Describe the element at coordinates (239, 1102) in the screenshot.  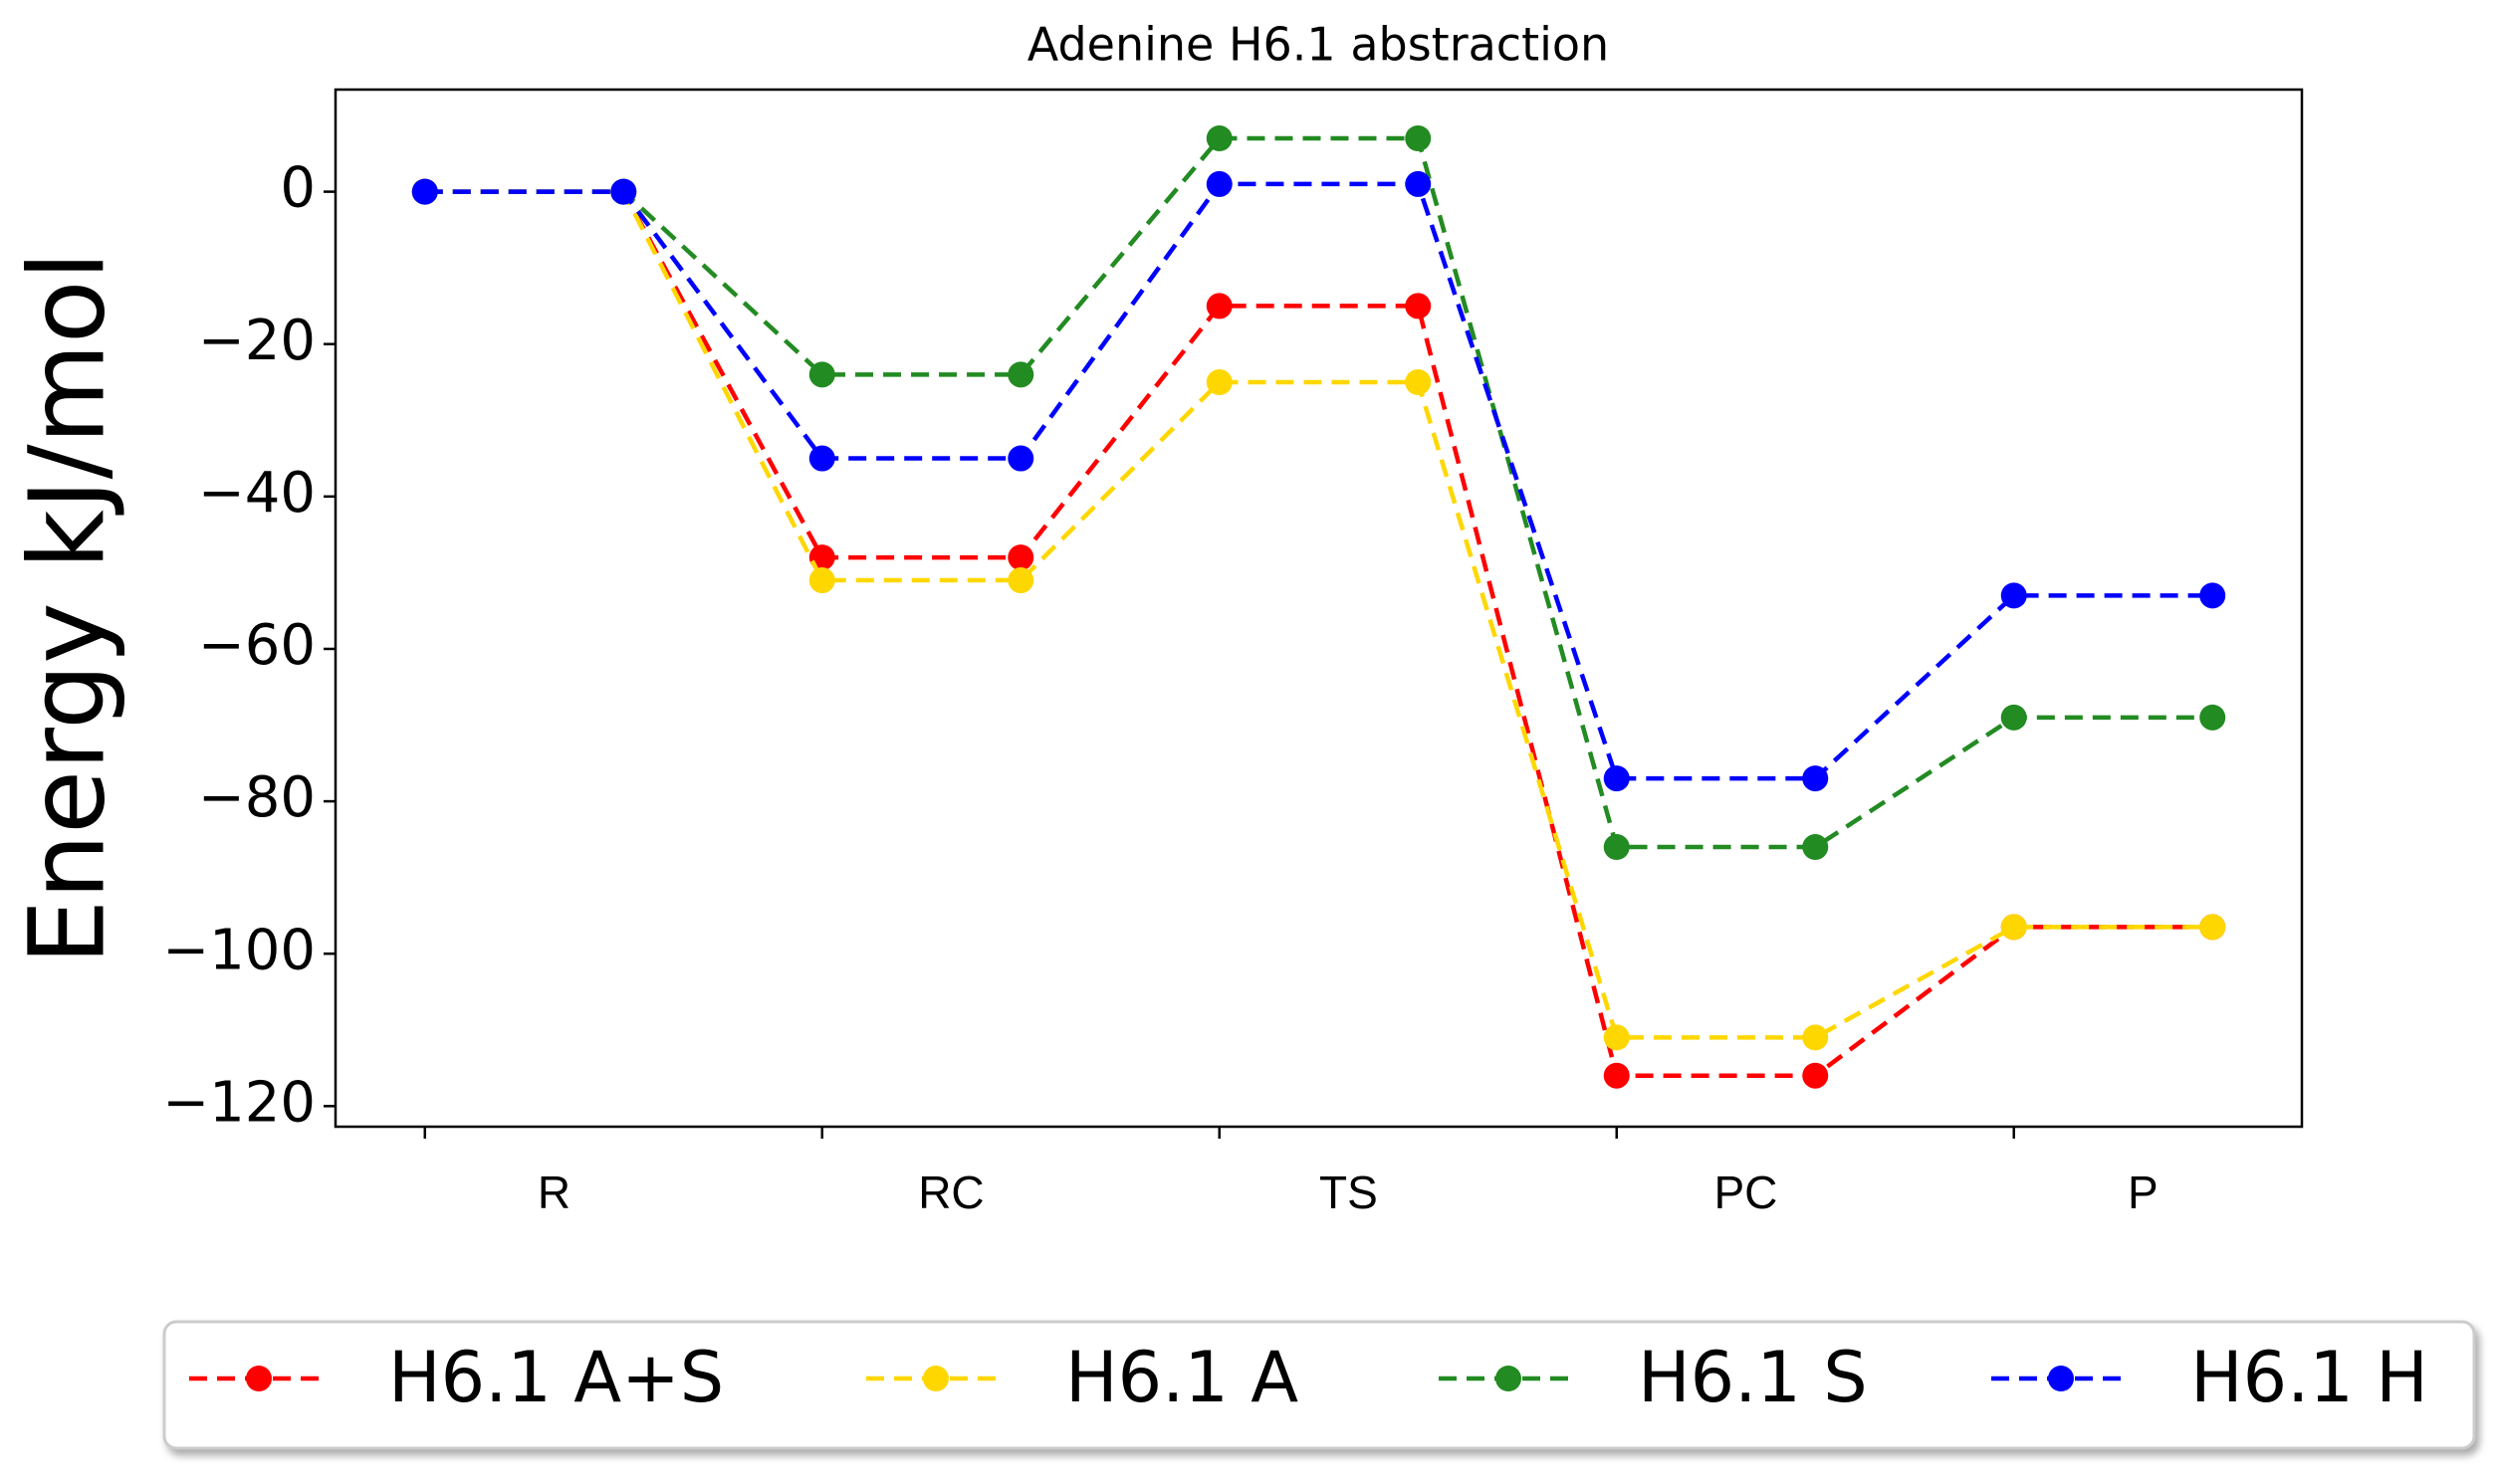
I see `y-tick-label: −120` at that location.